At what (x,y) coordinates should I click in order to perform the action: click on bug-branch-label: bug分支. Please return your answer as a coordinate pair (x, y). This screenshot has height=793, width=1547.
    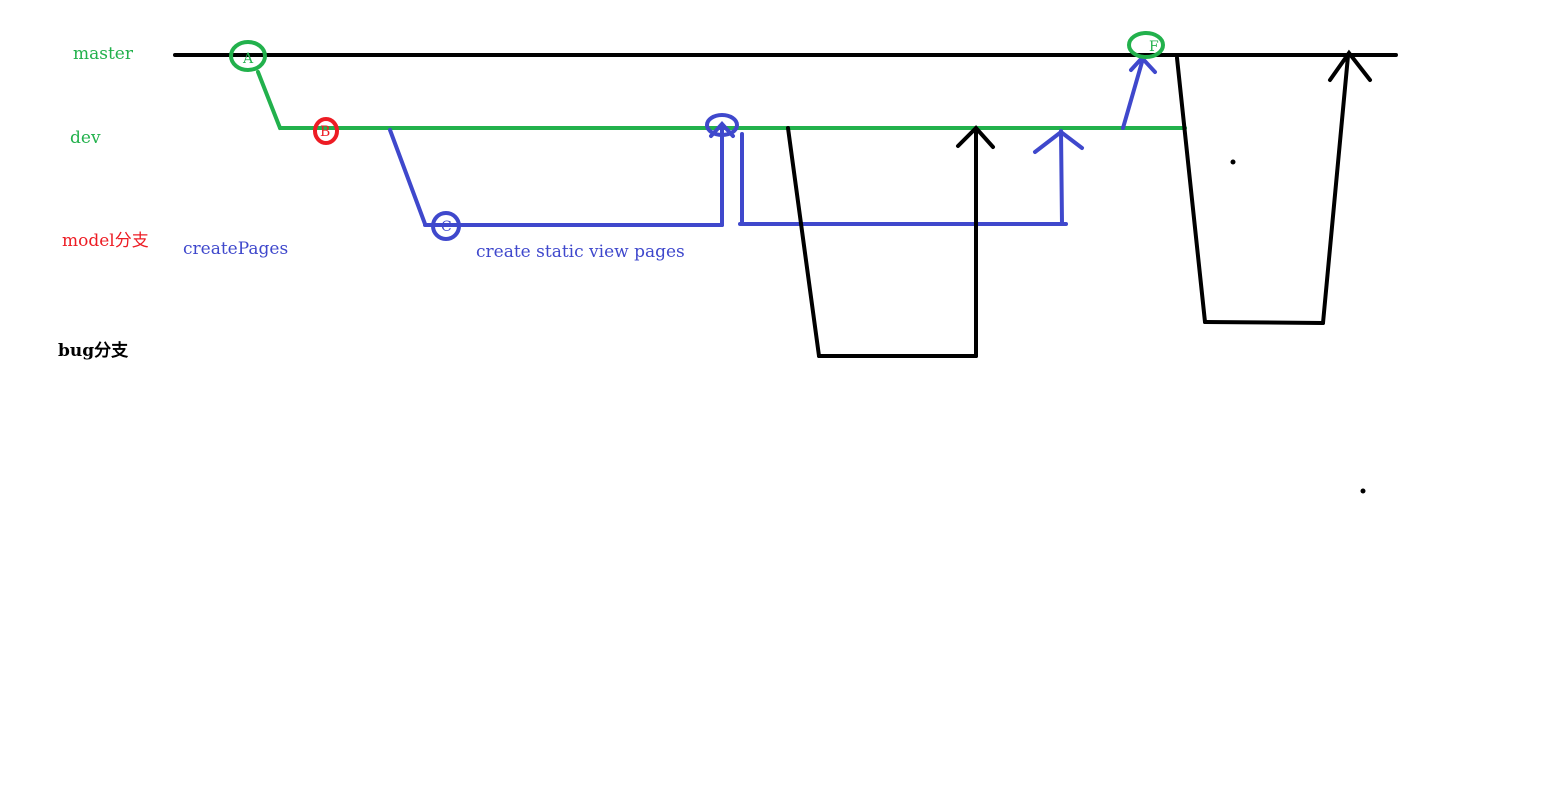
    Looking at the image, I should click on (93, 350).